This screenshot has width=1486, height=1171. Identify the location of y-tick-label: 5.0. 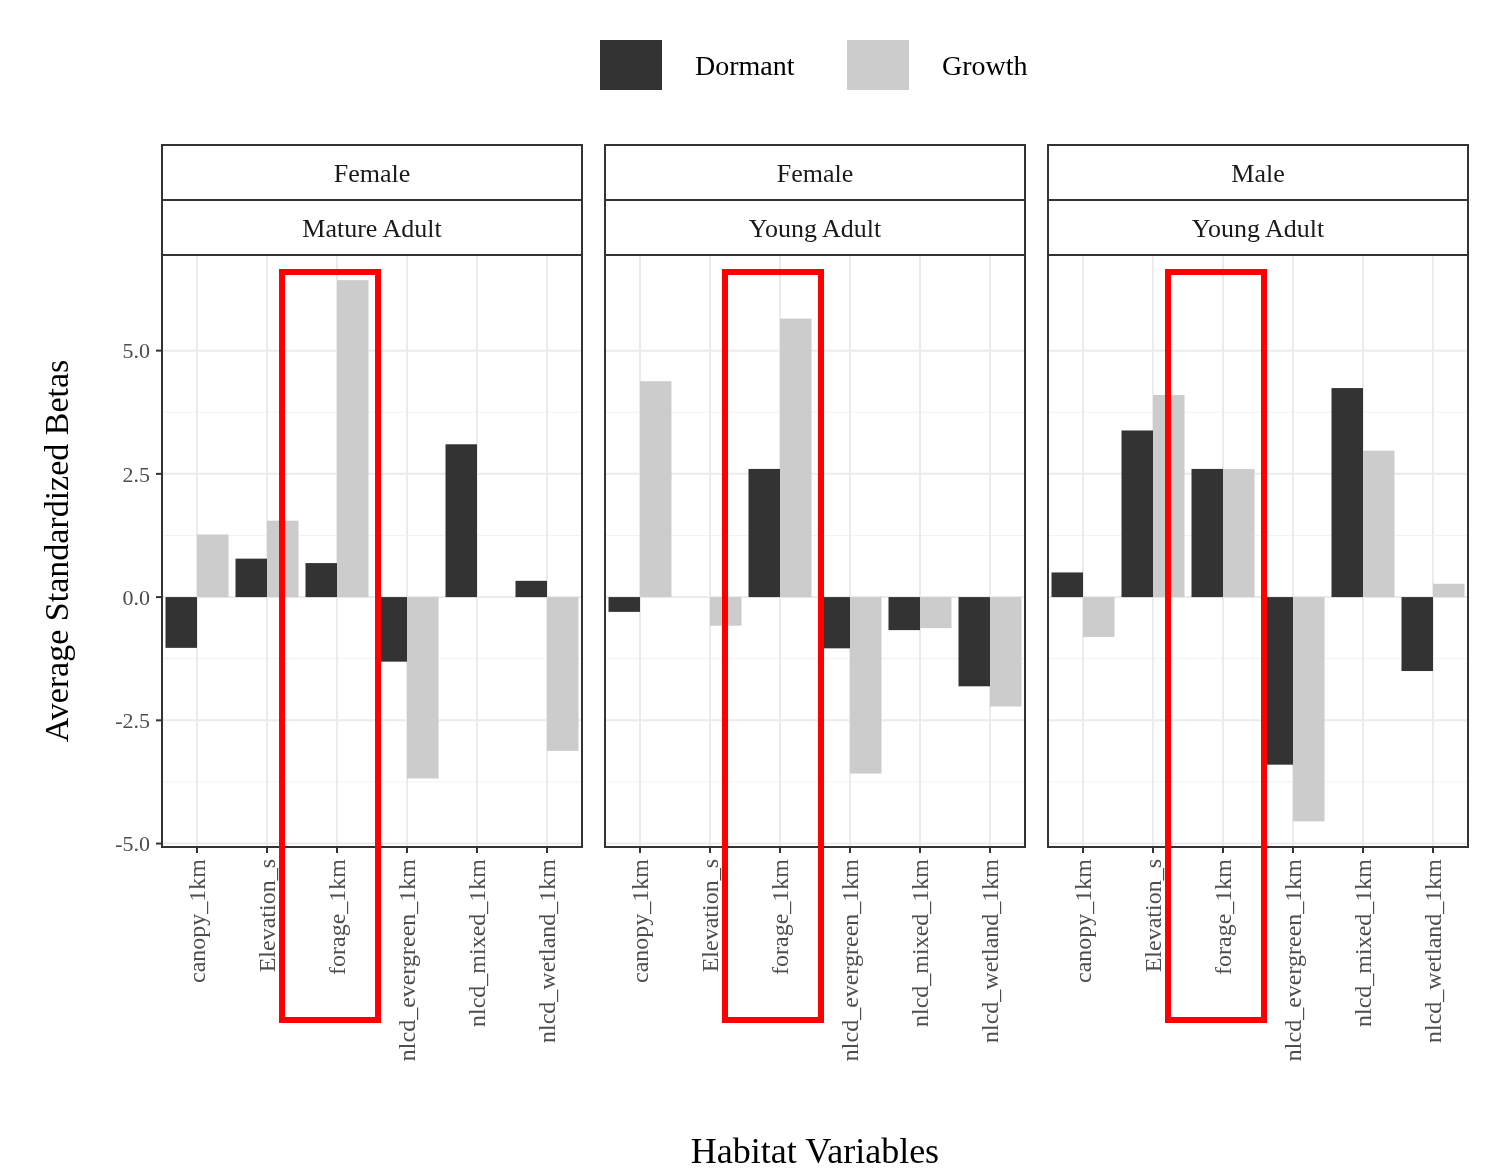
(136, 351).